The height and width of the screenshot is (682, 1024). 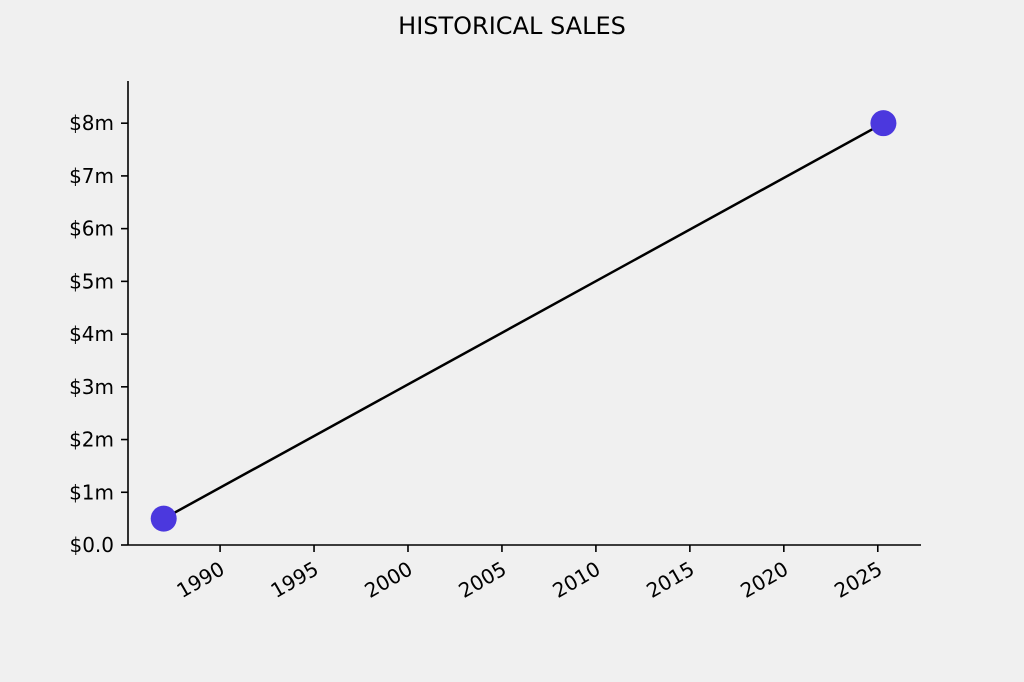 What do you see at coordinates (91, 176) in the screenshot?
I see `y-tick-label: $7m` at bounding box center [91, 176].